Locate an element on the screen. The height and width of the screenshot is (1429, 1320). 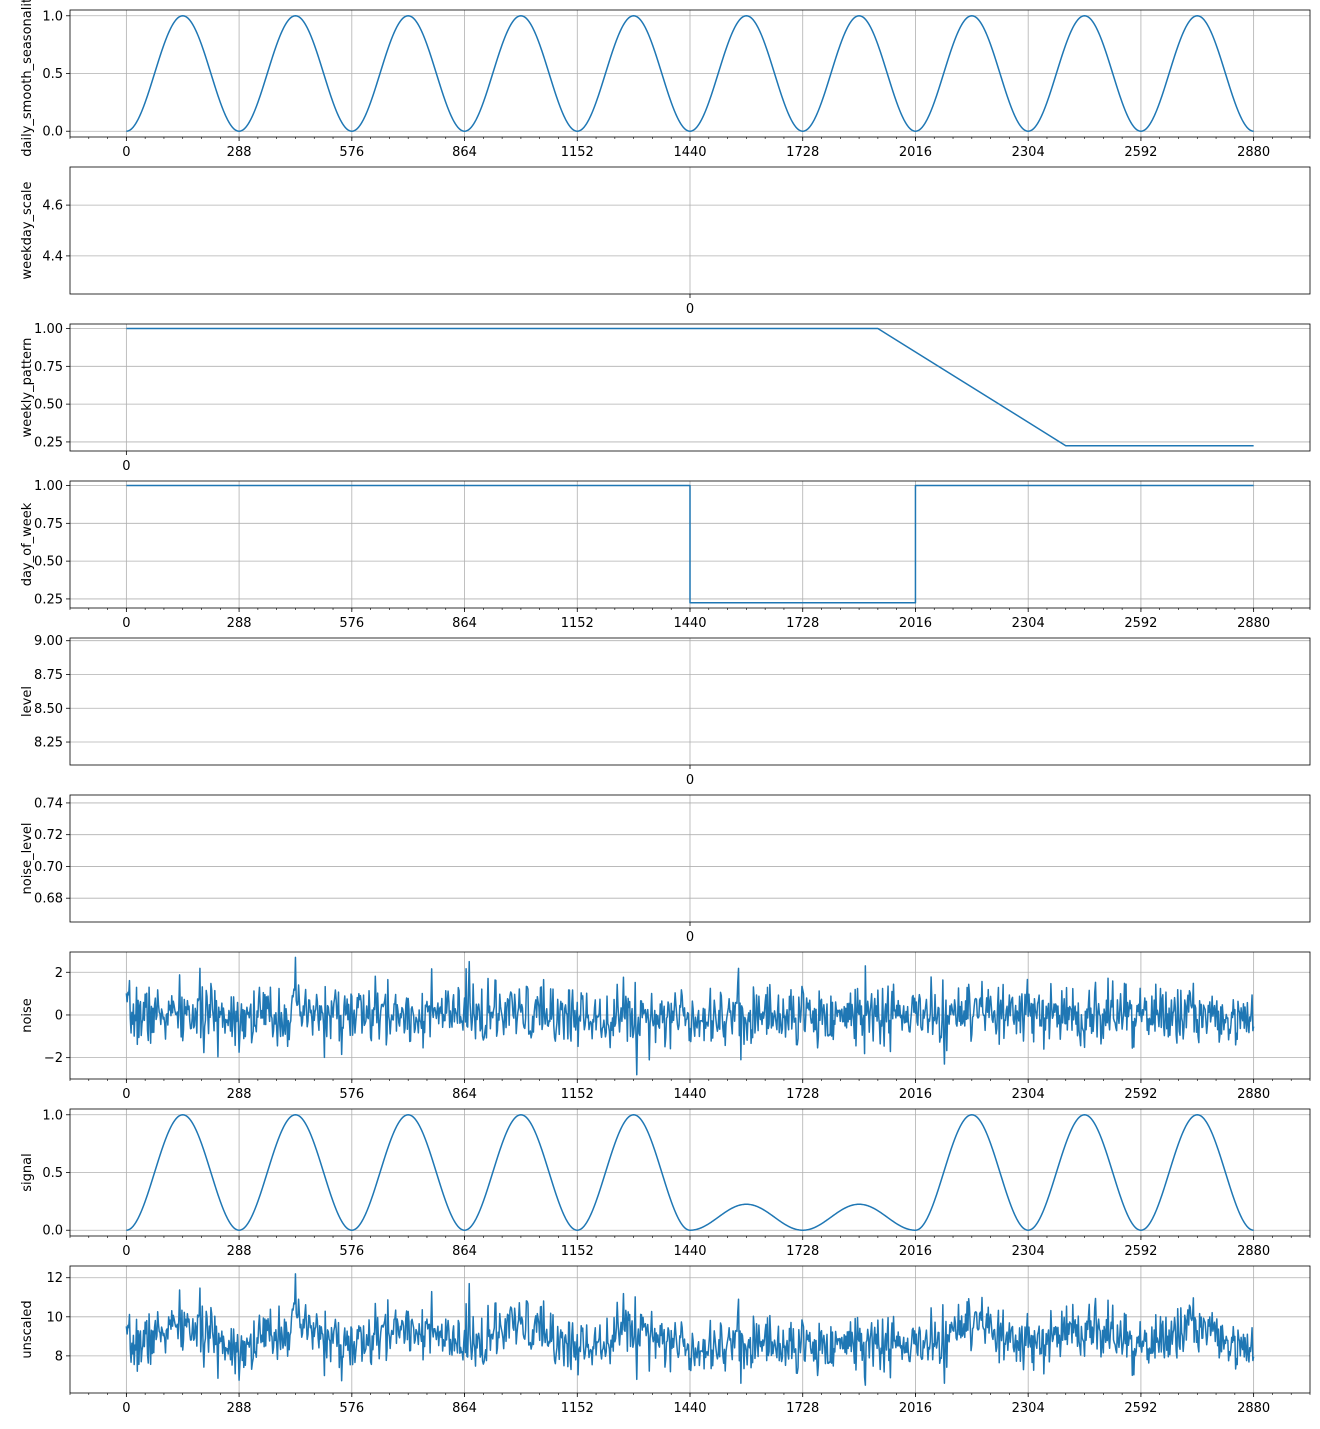
y-tick-label: 4.6 is located at coordinates (52, 206).